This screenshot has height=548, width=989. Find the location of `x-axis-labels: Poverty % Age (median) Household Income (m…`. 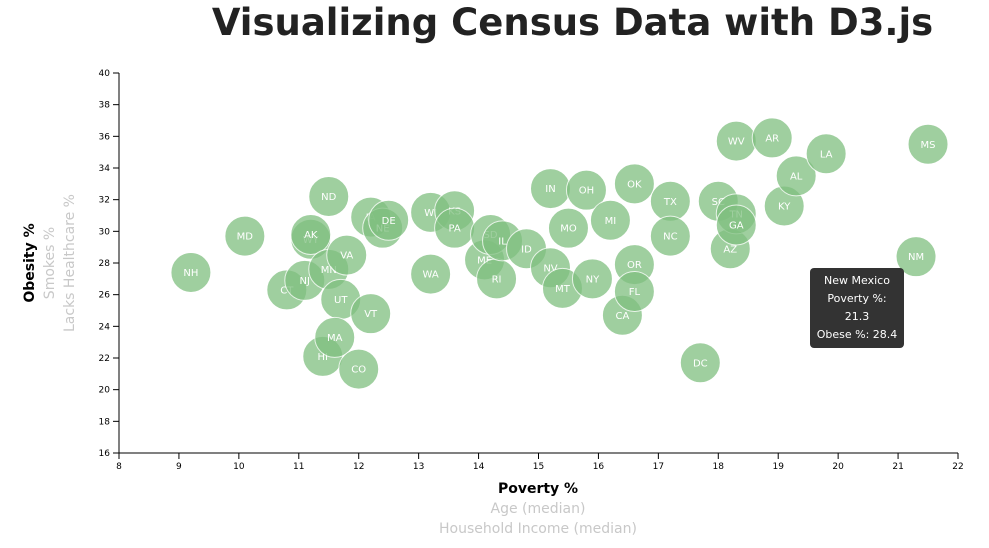

x-axis-labels: Poverty % Age (median) Household Income (m… is located at coordinates (538, 509).